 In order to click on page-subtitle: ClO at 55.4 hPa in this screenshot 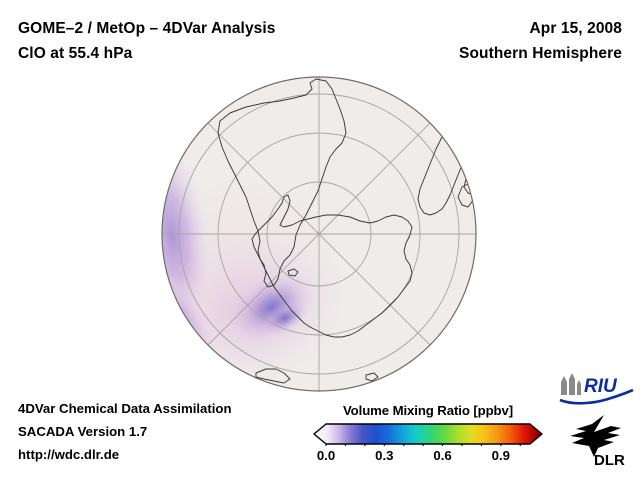, I will do `click(75, 53)`.